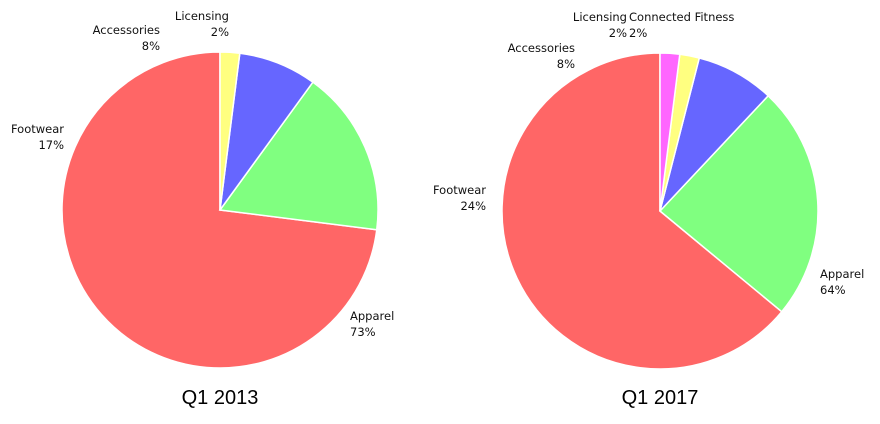 Image resolution: width=880 pixels, height=424 pixels. What do you see at coordinates (660, 398) in the screenshot?
I see `chart-title: Q1 2017` at bounding box center [660, 398].